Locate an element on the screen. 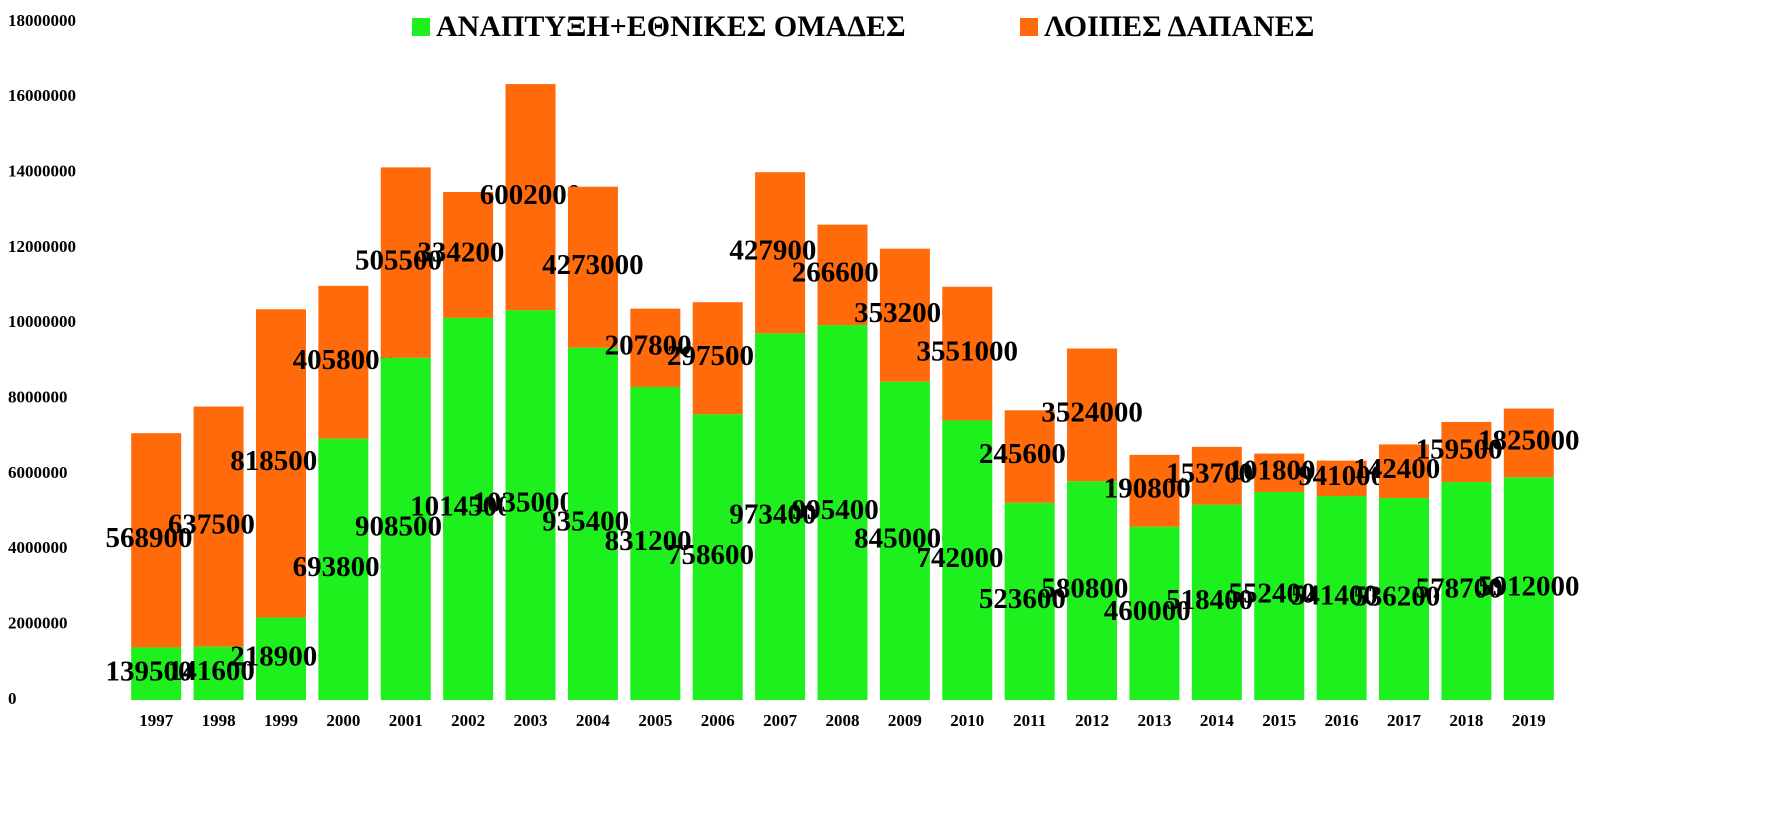 The width and height of the screenshot is (1767, 832). data-label: 8312000 is located at coordinates (656, 541).